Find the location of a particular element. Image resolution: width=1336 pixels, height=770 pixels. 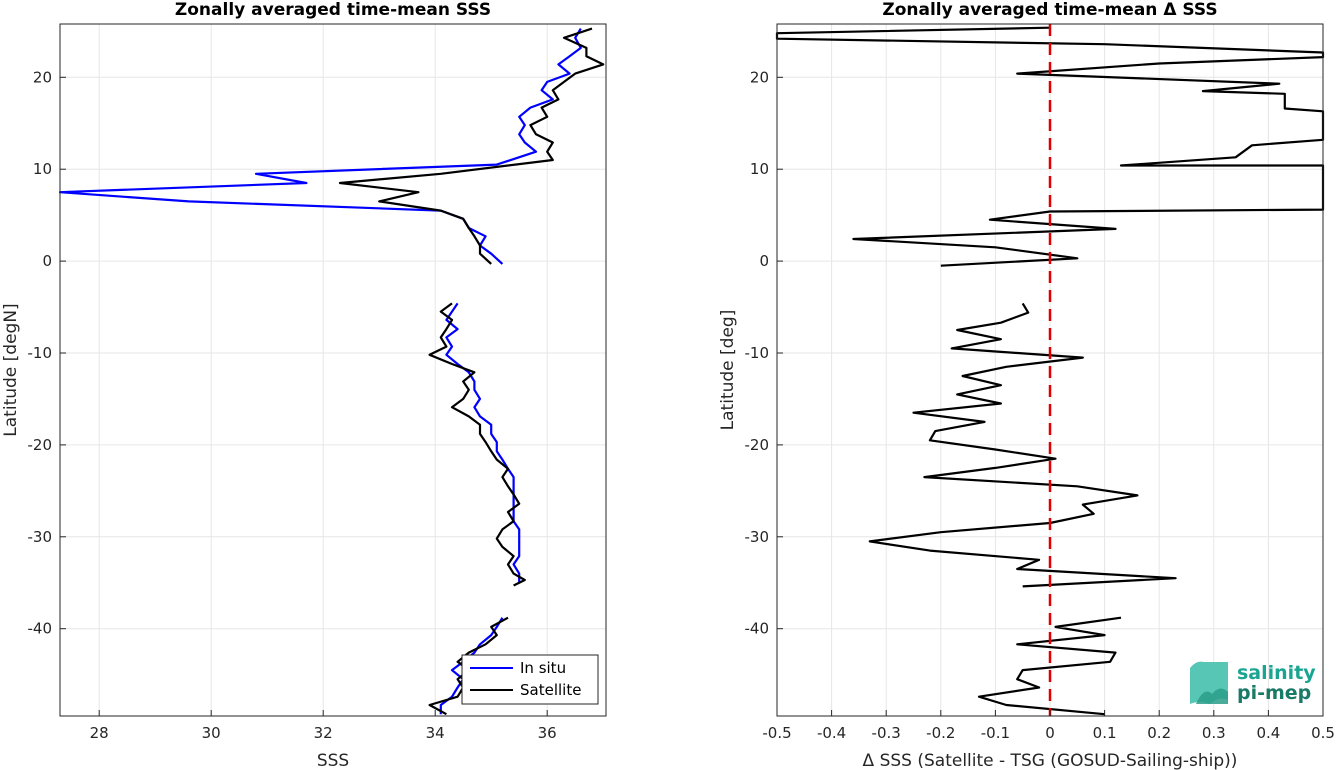

right-xtick-label: 0.1 is located at coordinates (1105, 733).